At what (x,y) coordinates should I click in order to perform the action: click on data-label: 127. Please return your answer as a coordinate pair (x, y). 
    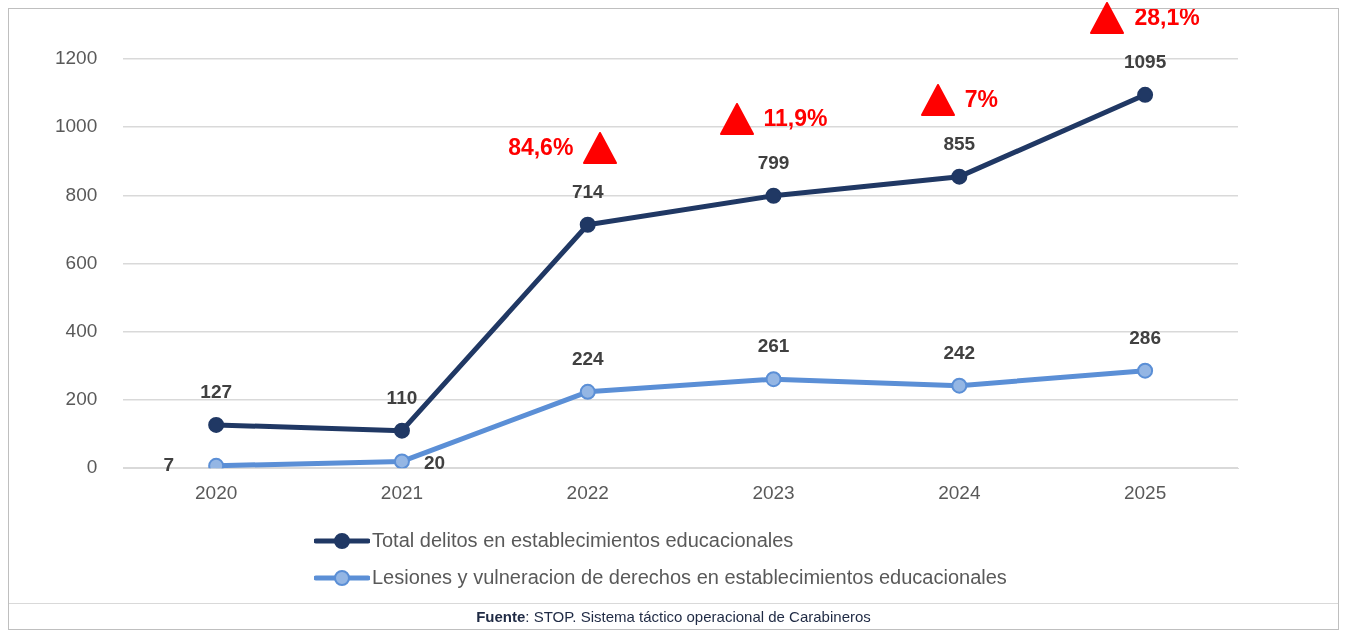
    Looking at the image, I should click on (216, 392).